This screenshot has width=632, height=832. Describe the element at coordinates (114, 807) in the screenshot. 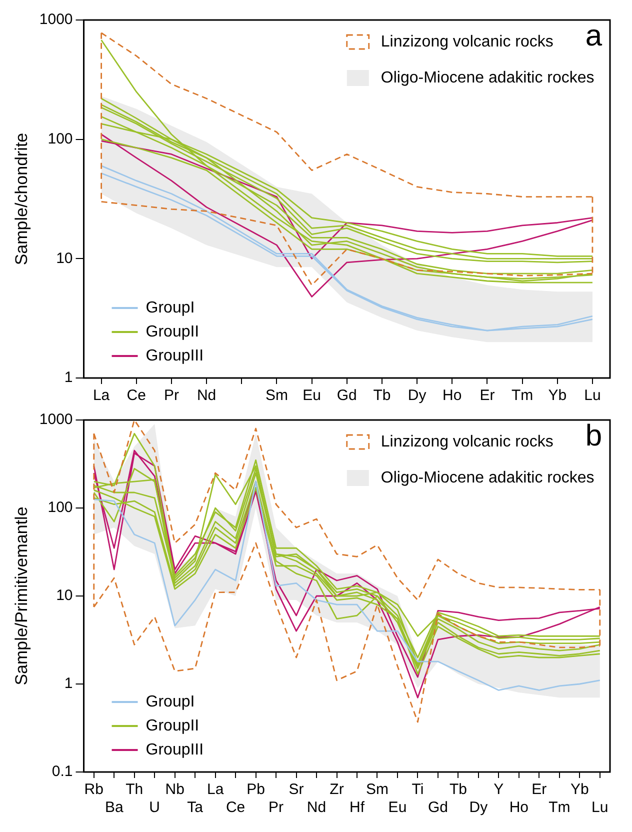

I see `x-tick-label: Ba` at that location.